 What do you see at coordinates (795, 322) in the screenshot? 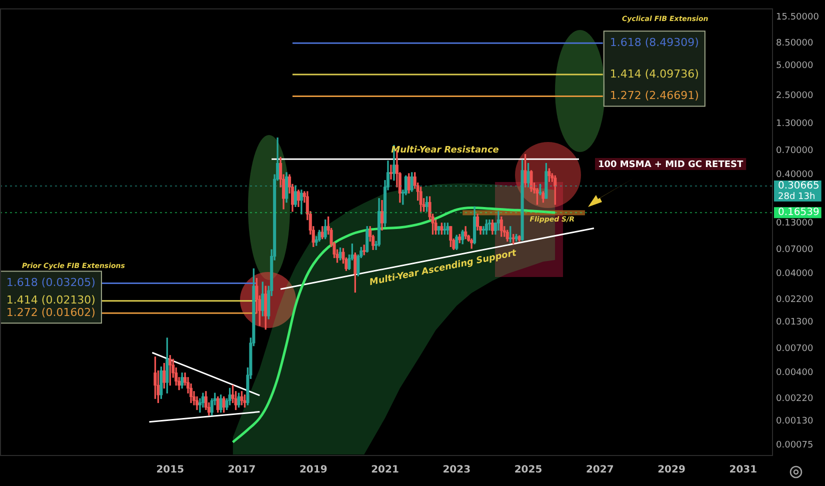
I see `y-tick-label: 0.01300` at bounding box center [795, 322].